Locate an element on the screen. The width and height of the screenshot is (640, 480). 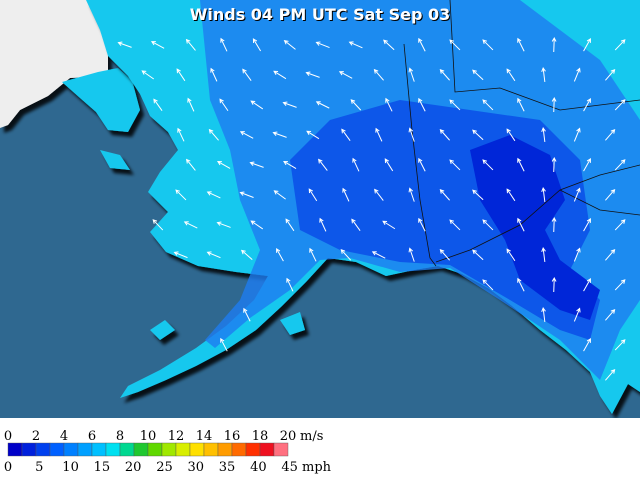
mph-label: 30 is located at coordinates (195, 467).